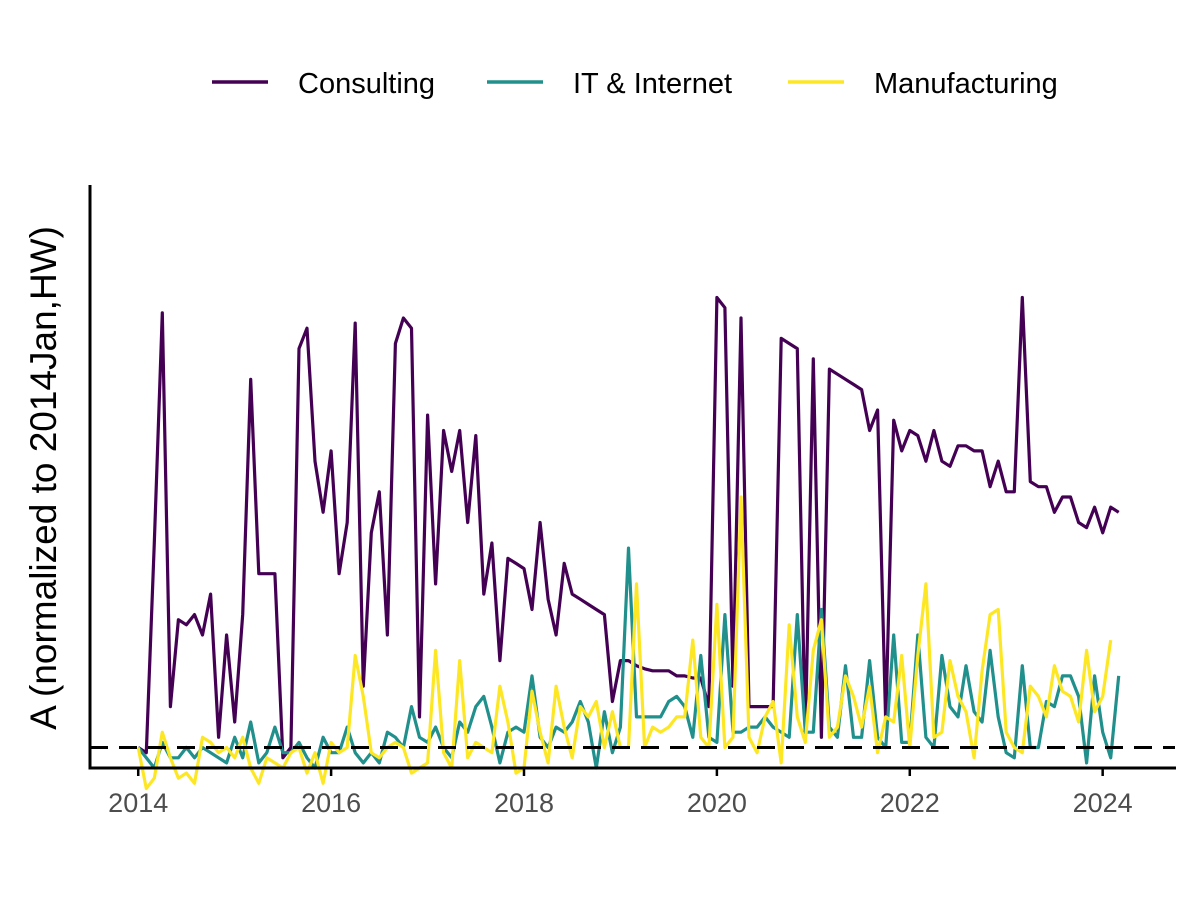 This screenshot has height=900, width=1200. Describe the element at coordinates (366, 84) in the screenshot. I see `legend-label: Consulting` at that location.